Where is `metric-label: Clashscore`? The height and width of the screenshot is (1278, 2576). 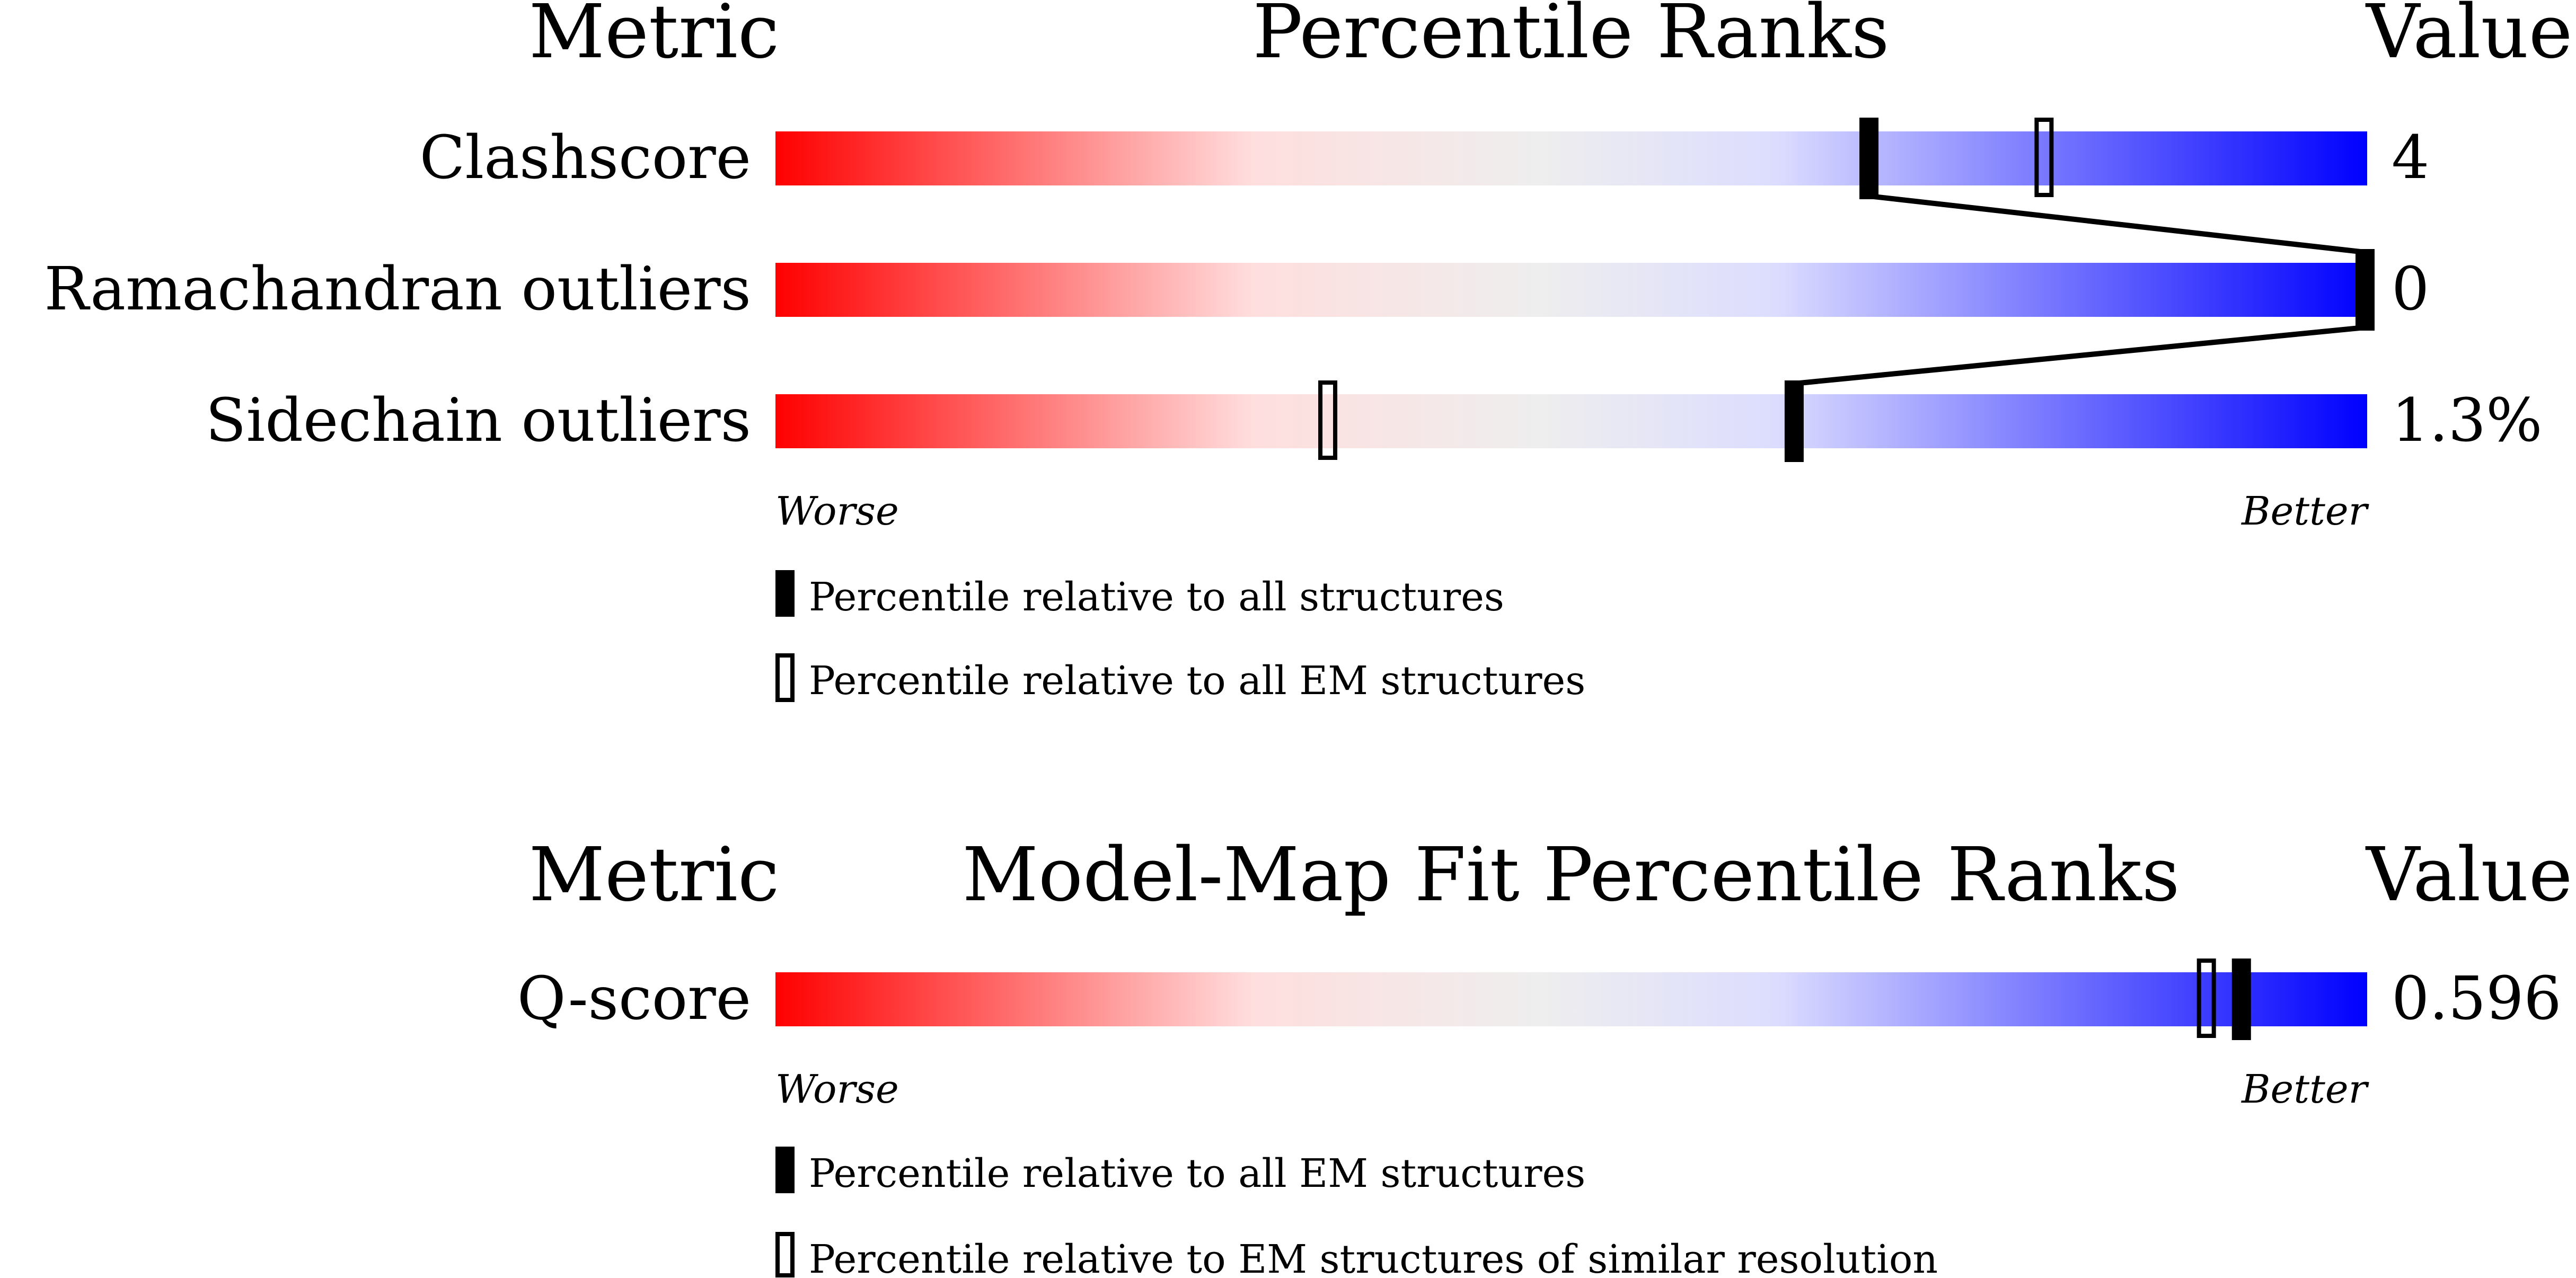 metric-label: Clashscore is located at coordinates (585, 157).